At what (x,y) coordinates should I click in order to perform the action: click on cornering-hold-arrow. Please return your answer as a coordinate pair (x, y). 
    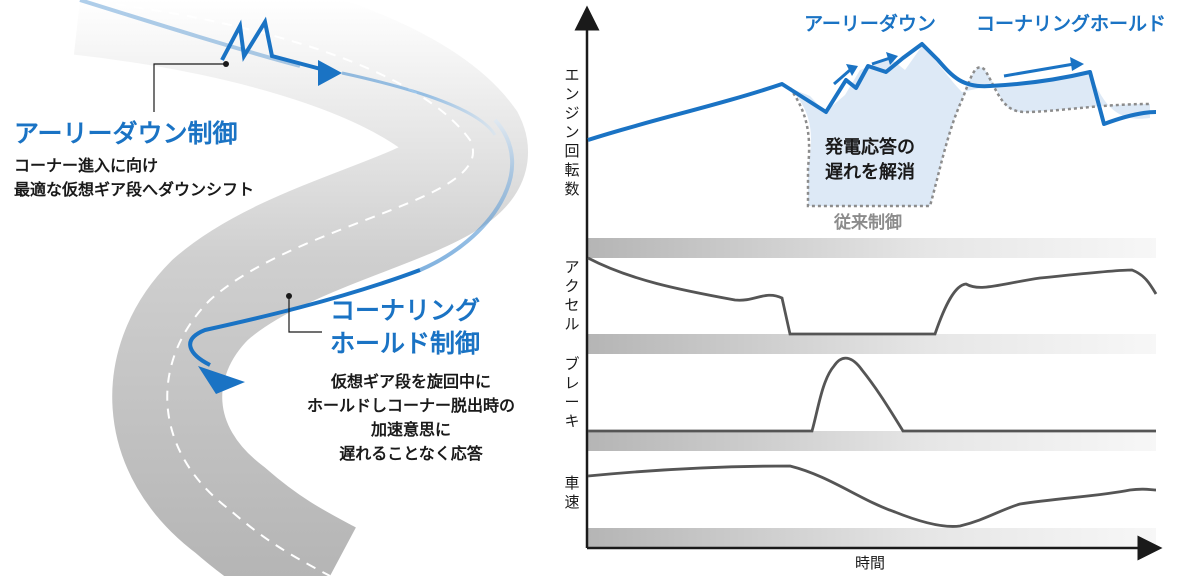
    Looking at the image, I should click on (1039, 70).